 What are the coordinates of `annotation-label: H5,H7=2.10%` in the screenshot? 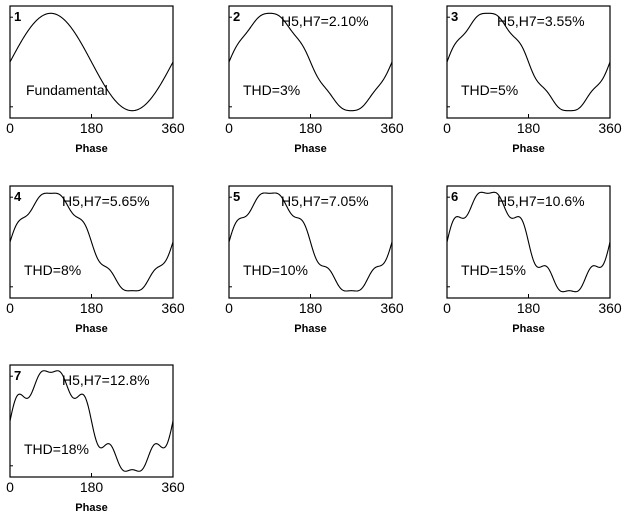 It's located at (325, 21).